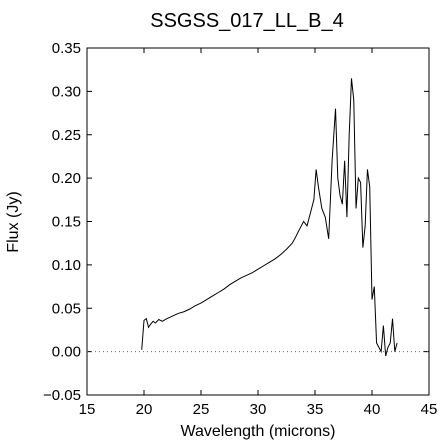  Describe the element at coordinates (429, 409) in the screenshot. I see `x-tick-label: 45` at that location.